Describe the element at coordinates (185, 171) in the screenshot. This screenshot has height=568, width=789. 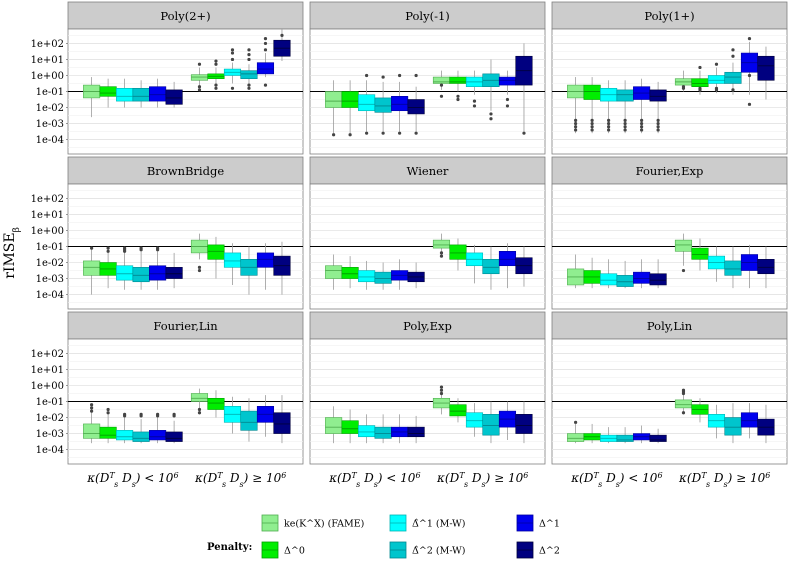
I see `strip-title: BrownBridge` at that location.